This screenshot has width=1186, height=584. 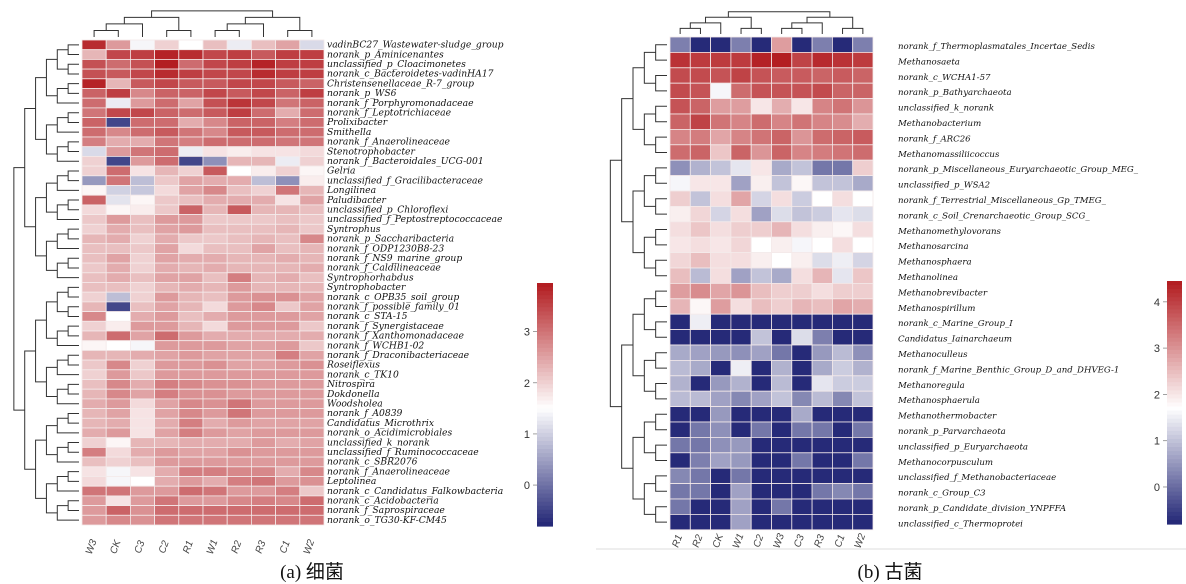 I want to click on row-label: norank_c_SBR2076, so click(x=372, y=462).